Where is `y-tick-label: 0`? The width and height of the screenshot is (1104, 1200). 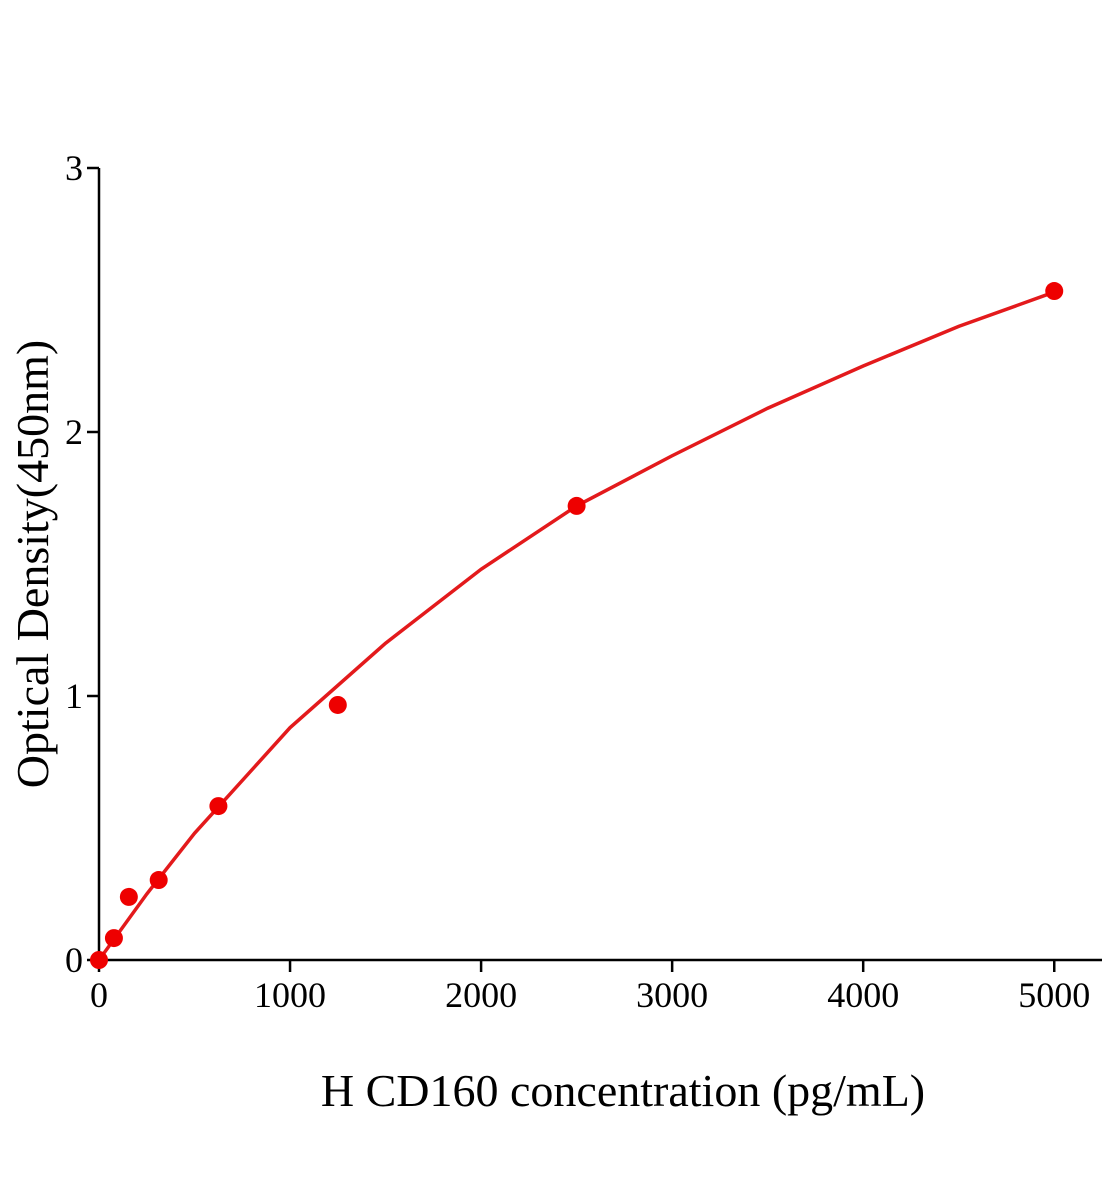 y-tick-label: 0 is located at coordinates (74, 960).